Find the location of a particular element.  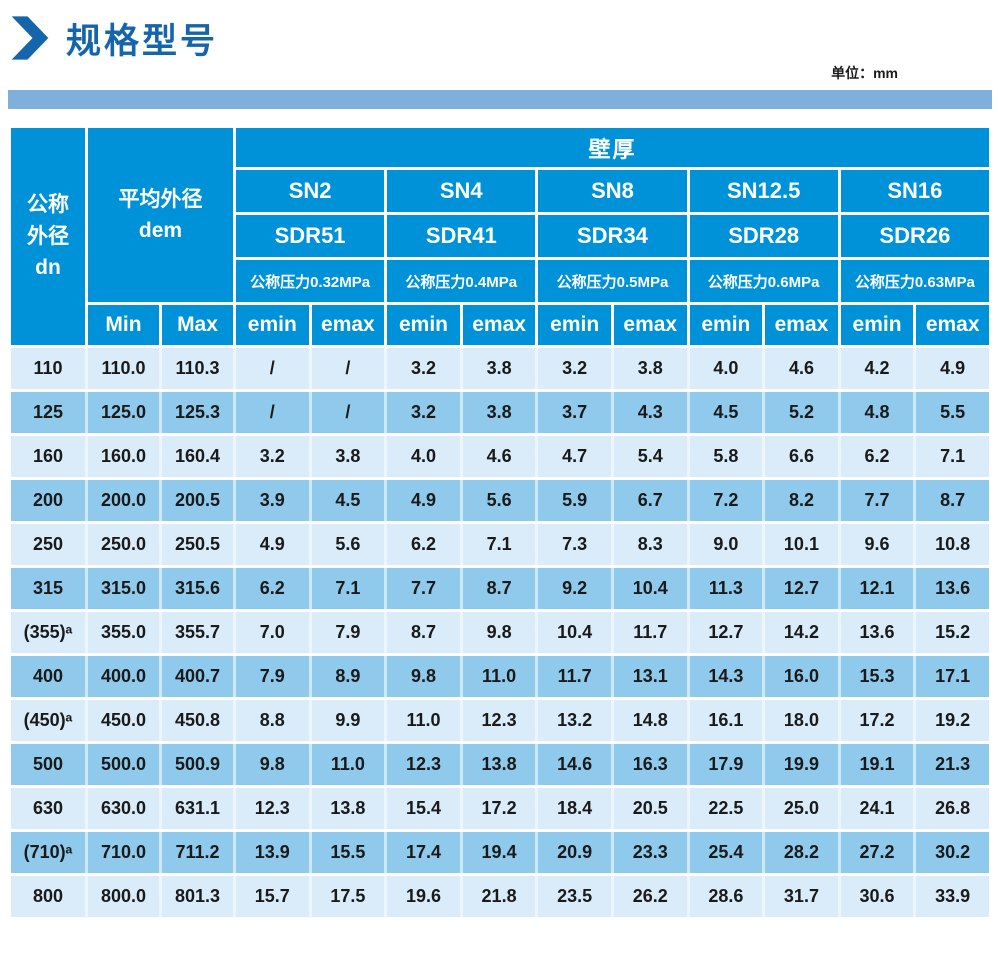

dn-cell: (710)ᵃ is located at coordinates (48, 852).